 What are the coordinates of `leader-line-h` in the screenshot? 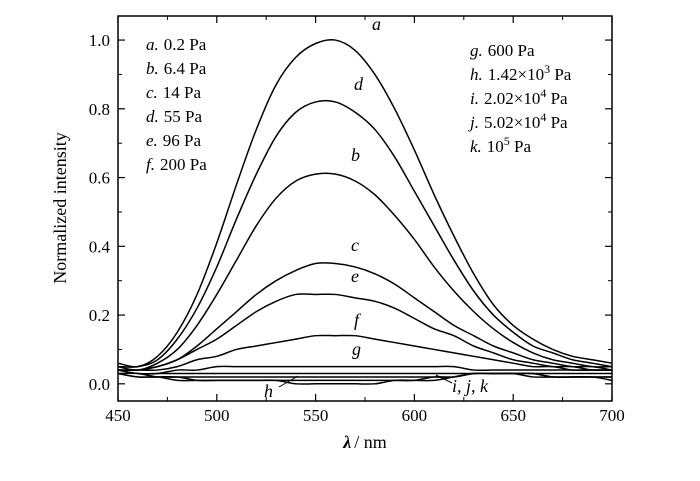 It's located at (288, 381).